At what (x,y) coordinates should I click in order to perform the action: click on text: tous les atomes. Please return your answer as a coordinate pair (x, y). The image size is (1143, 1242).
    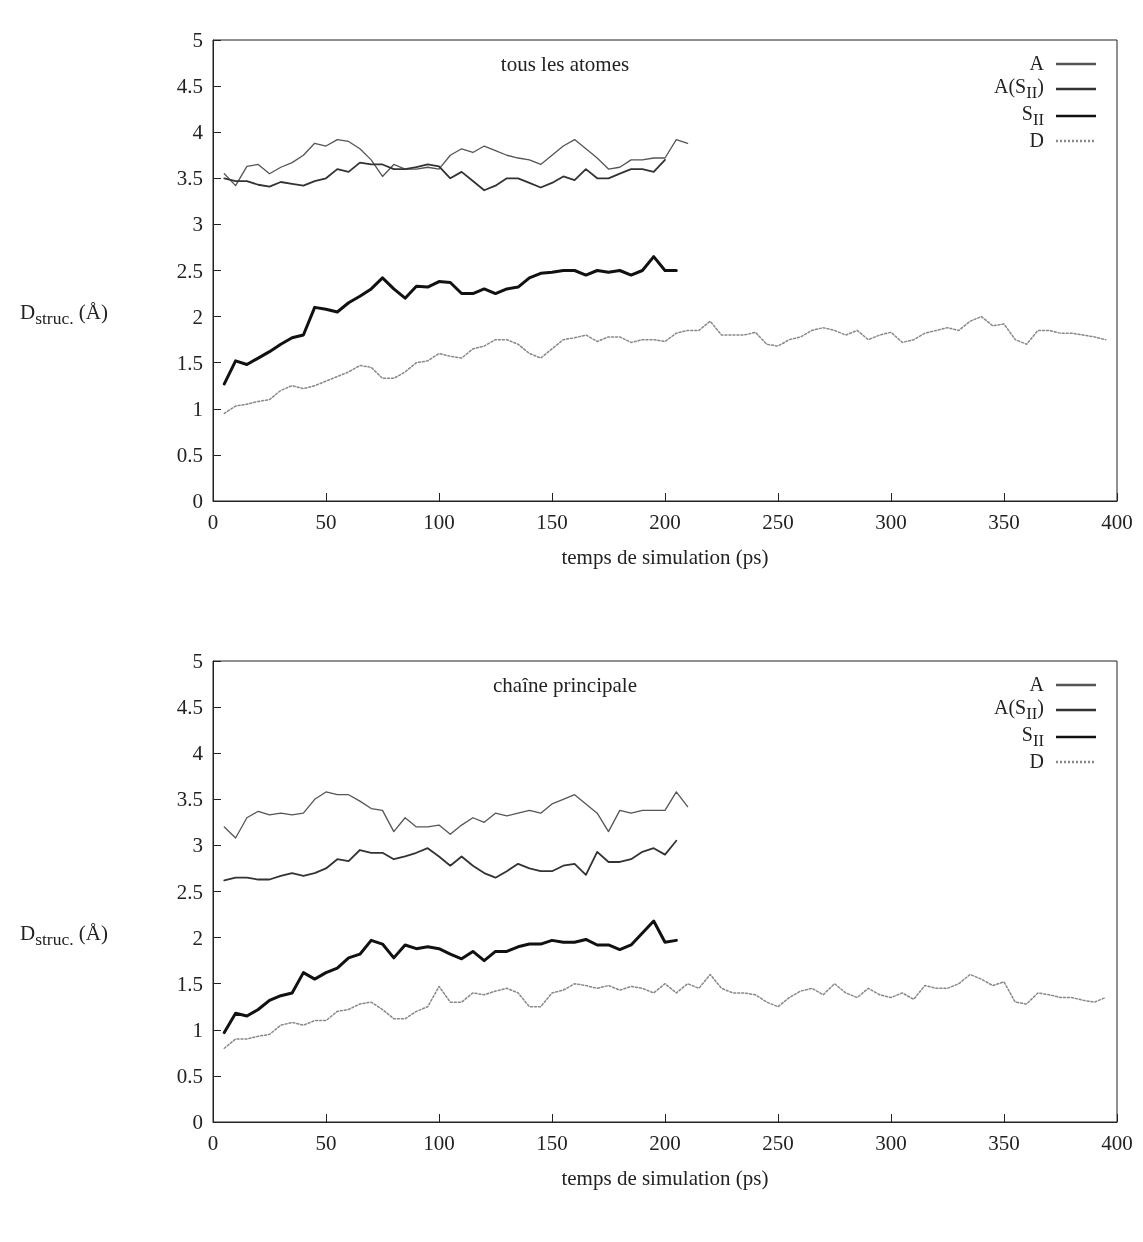
    Looking at the image, I should click on (565, 63).